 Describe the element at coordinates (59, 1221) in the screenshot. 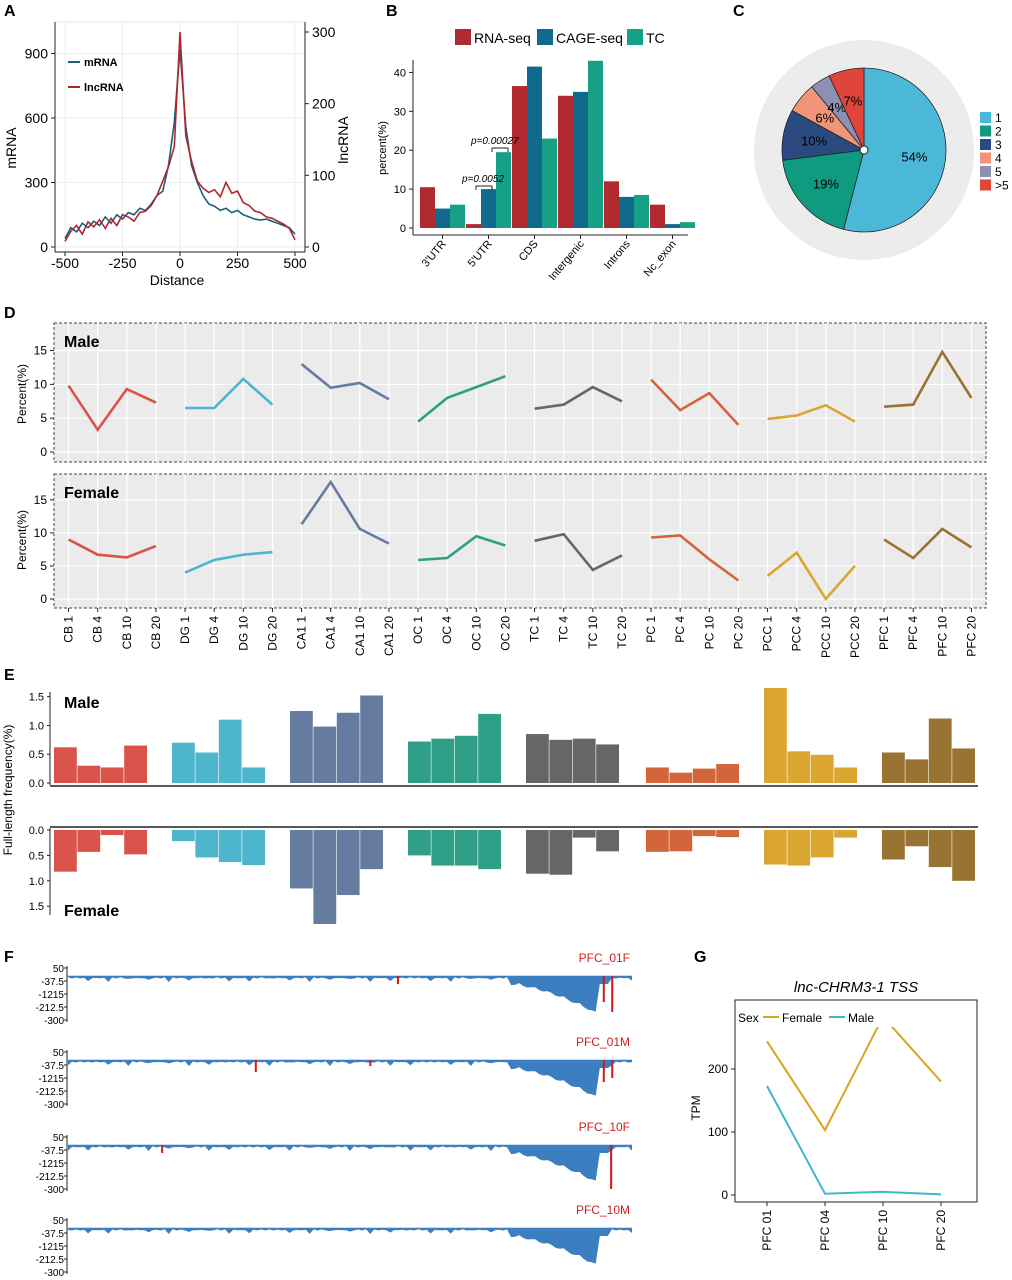

I see `track-tick-3-0: 50` at that location.